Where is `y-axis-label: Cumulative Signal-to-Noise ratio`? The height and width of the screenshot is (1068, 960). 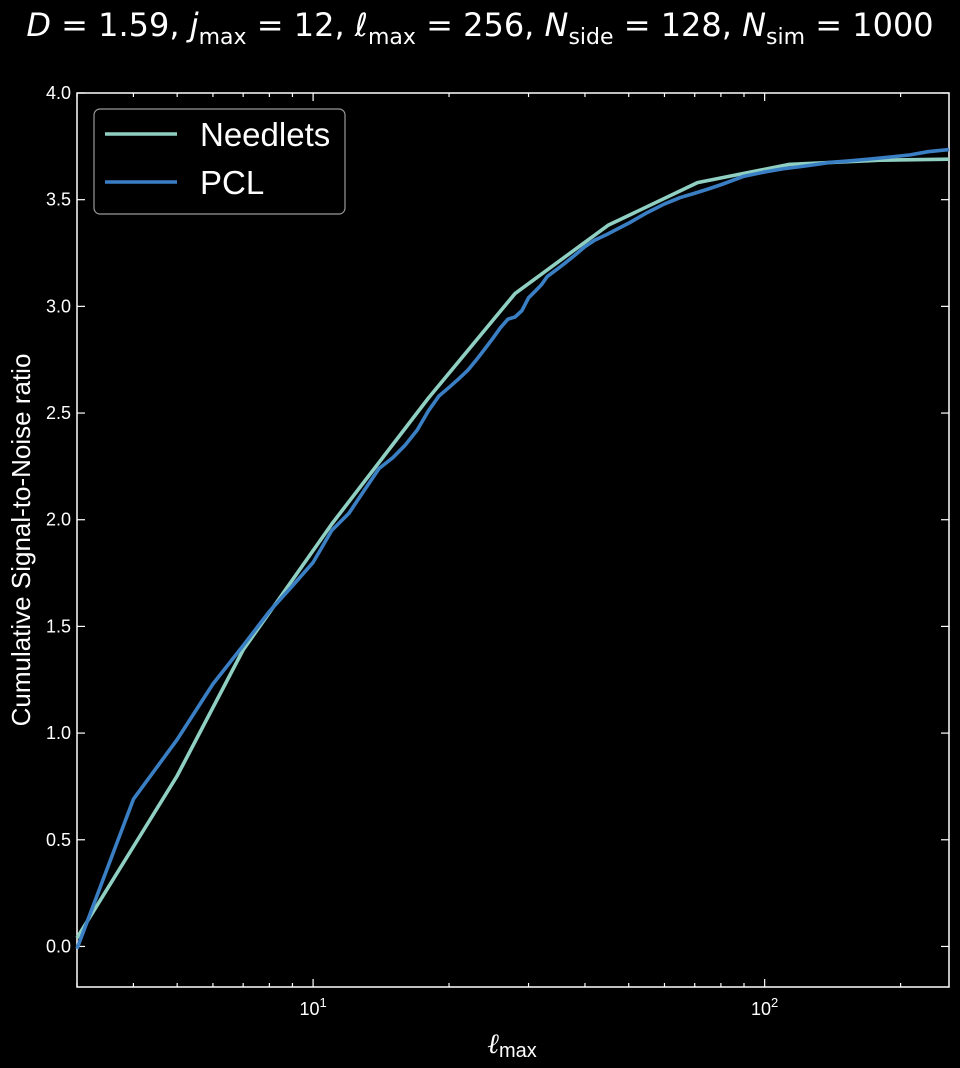 y-axis-label: Cumulative Signal-to-Noise ratio is located at coordinates (21, 540).